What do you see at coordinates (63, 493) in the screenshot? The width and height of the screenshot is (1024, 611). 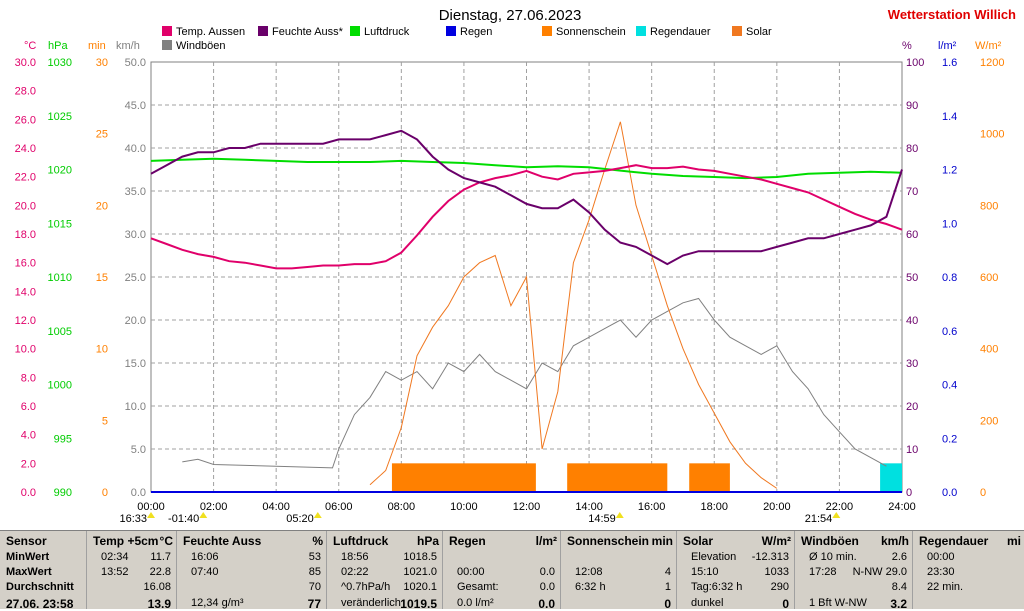 I see `pressure-tick-label: 990` at bounding box center [63, 493].